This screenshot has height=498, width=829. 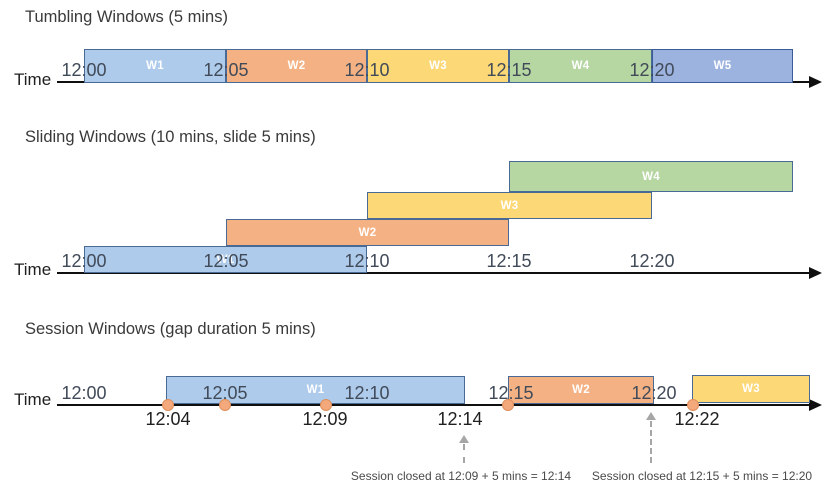 I want to click on session-window-w1: W1, so click(x=315, y=390).